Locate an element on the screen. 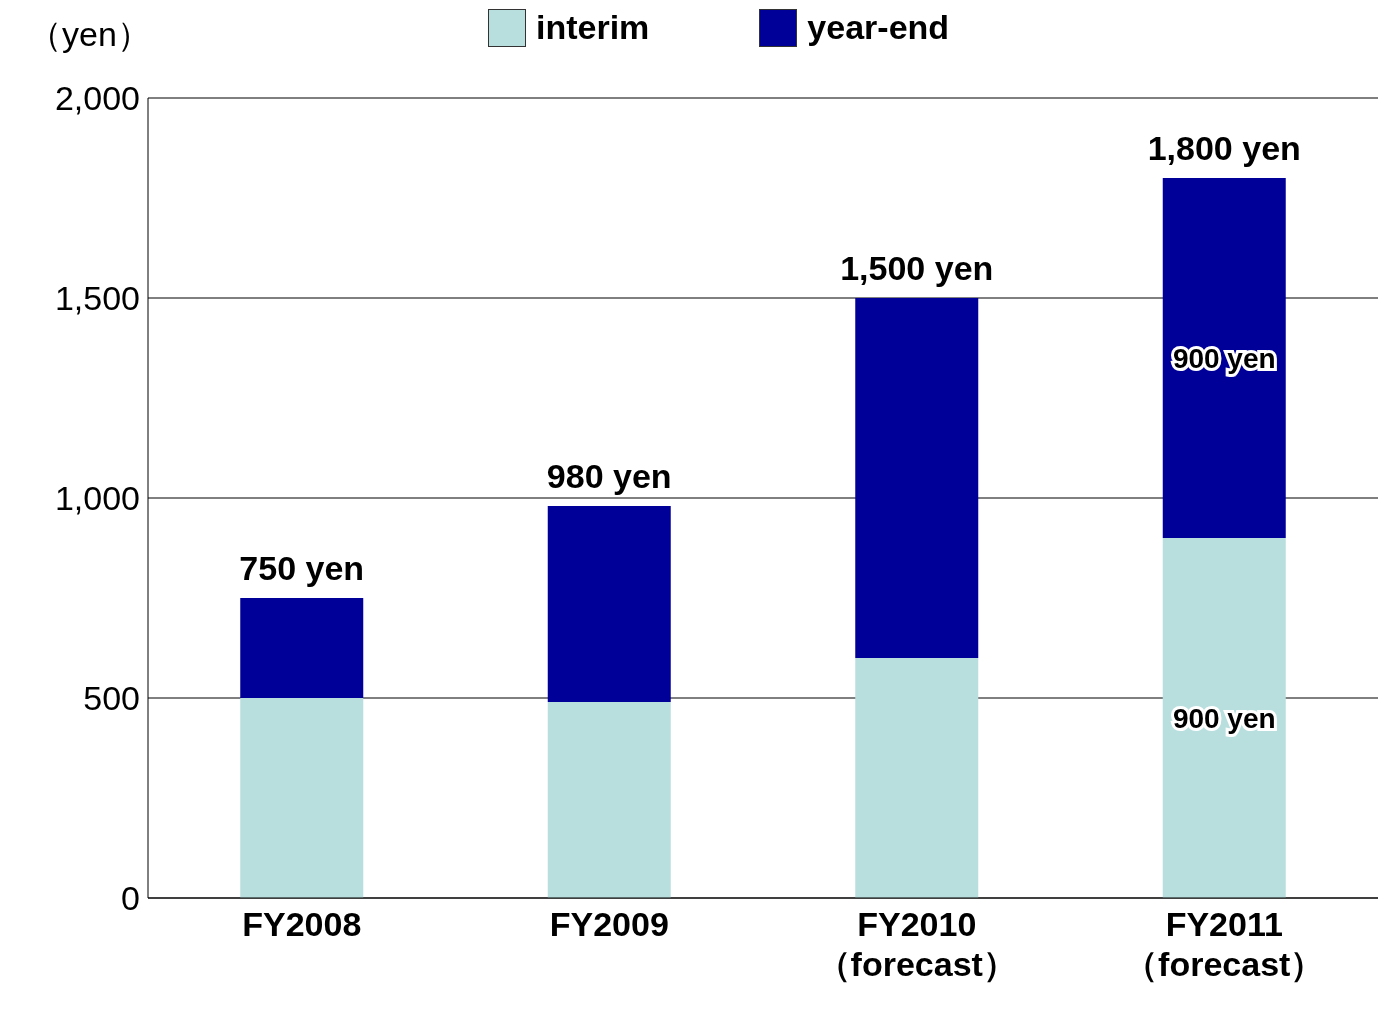 The image size is (1393, 1015). total-label: 1,800 yen is located at coordinates (1224, 148).